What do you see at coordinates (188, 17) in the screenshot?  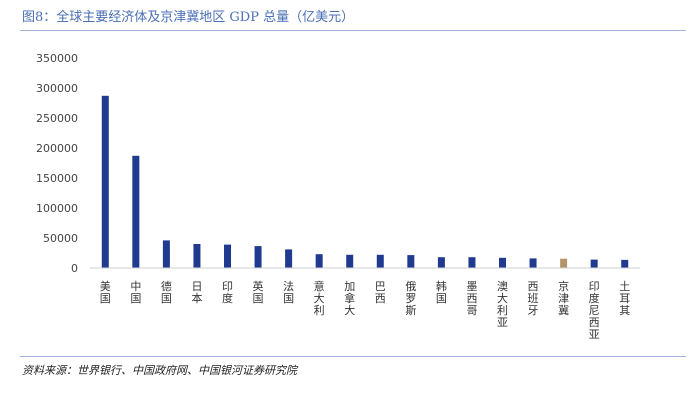 I see `chart-title: 图8：全球主要经济体及京津冀地区 GDP 总量（亿美元）` at bounding box center [188, 17].